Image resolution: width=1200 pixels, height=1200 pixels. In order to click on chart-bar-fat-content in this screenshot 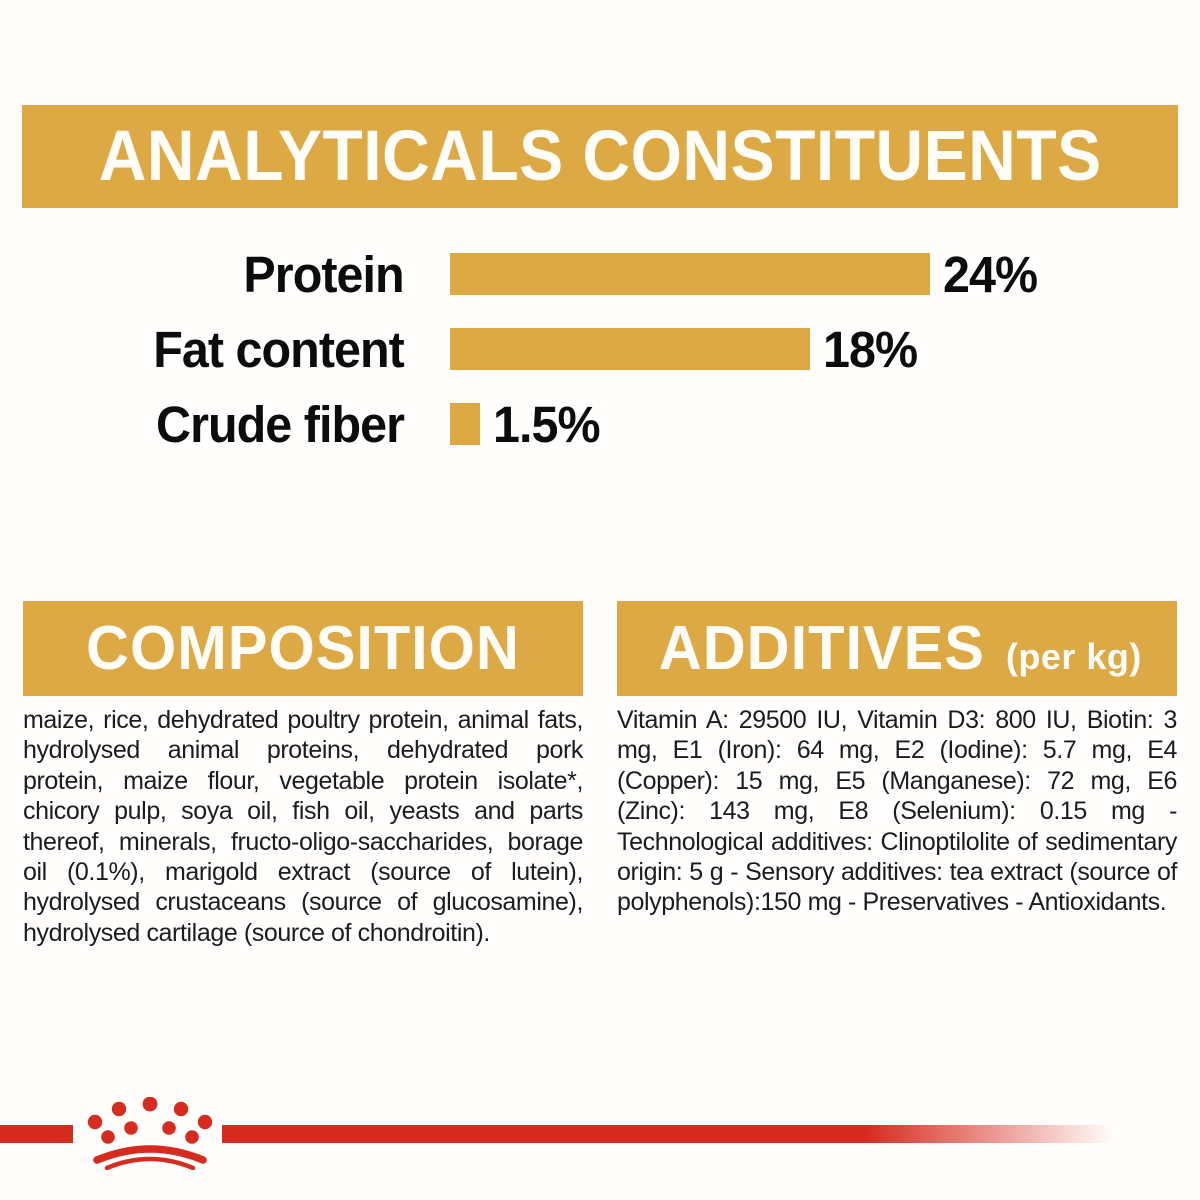, I will do `click(630, 349)`.